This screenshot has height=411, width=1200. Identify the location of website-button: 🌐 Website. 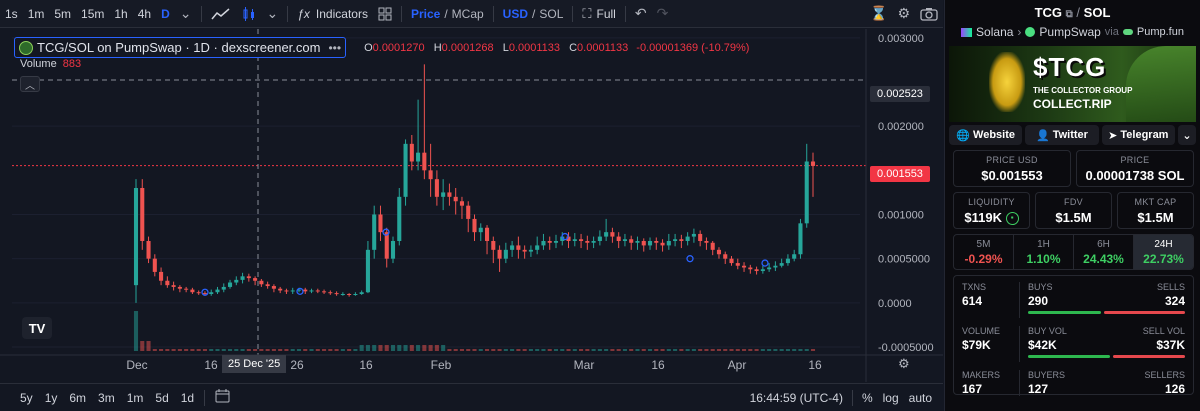
(986, 135).